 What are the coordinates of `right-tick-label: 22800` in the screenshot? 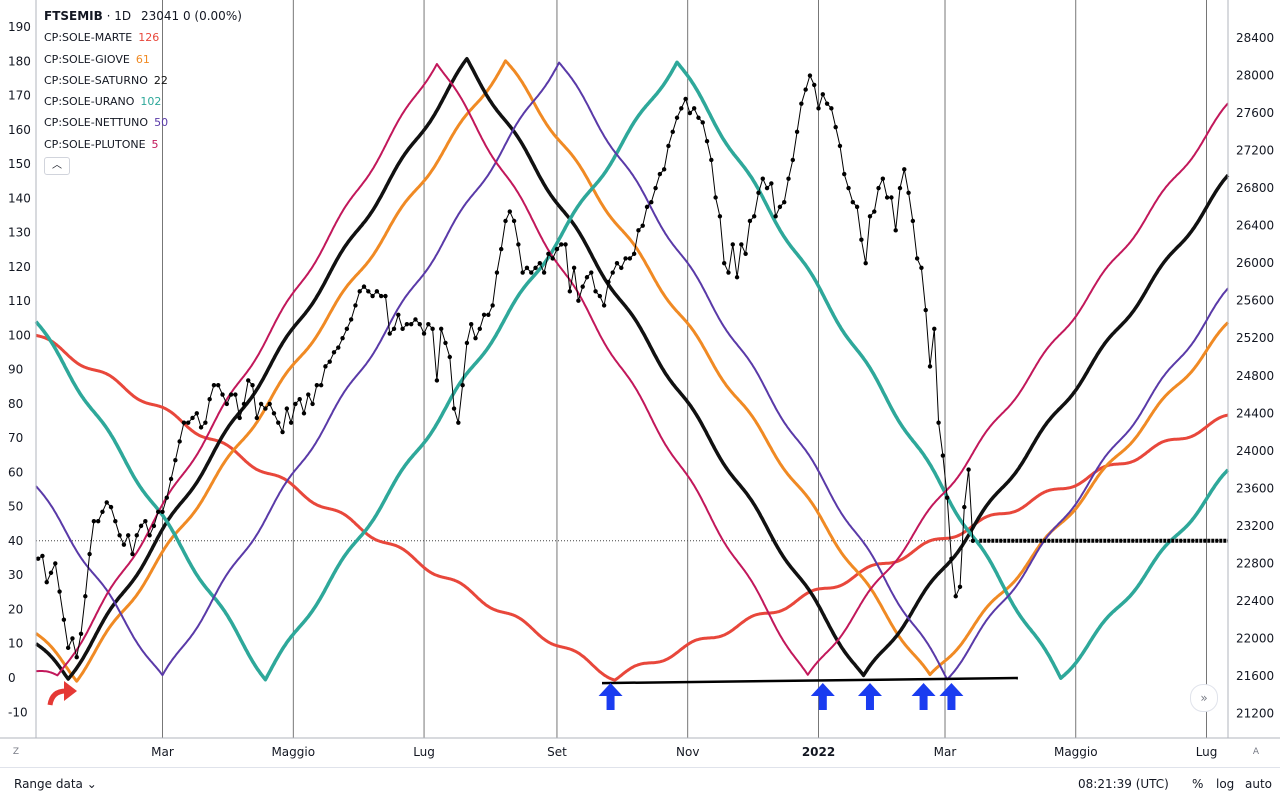 It's located at (1255, 563).